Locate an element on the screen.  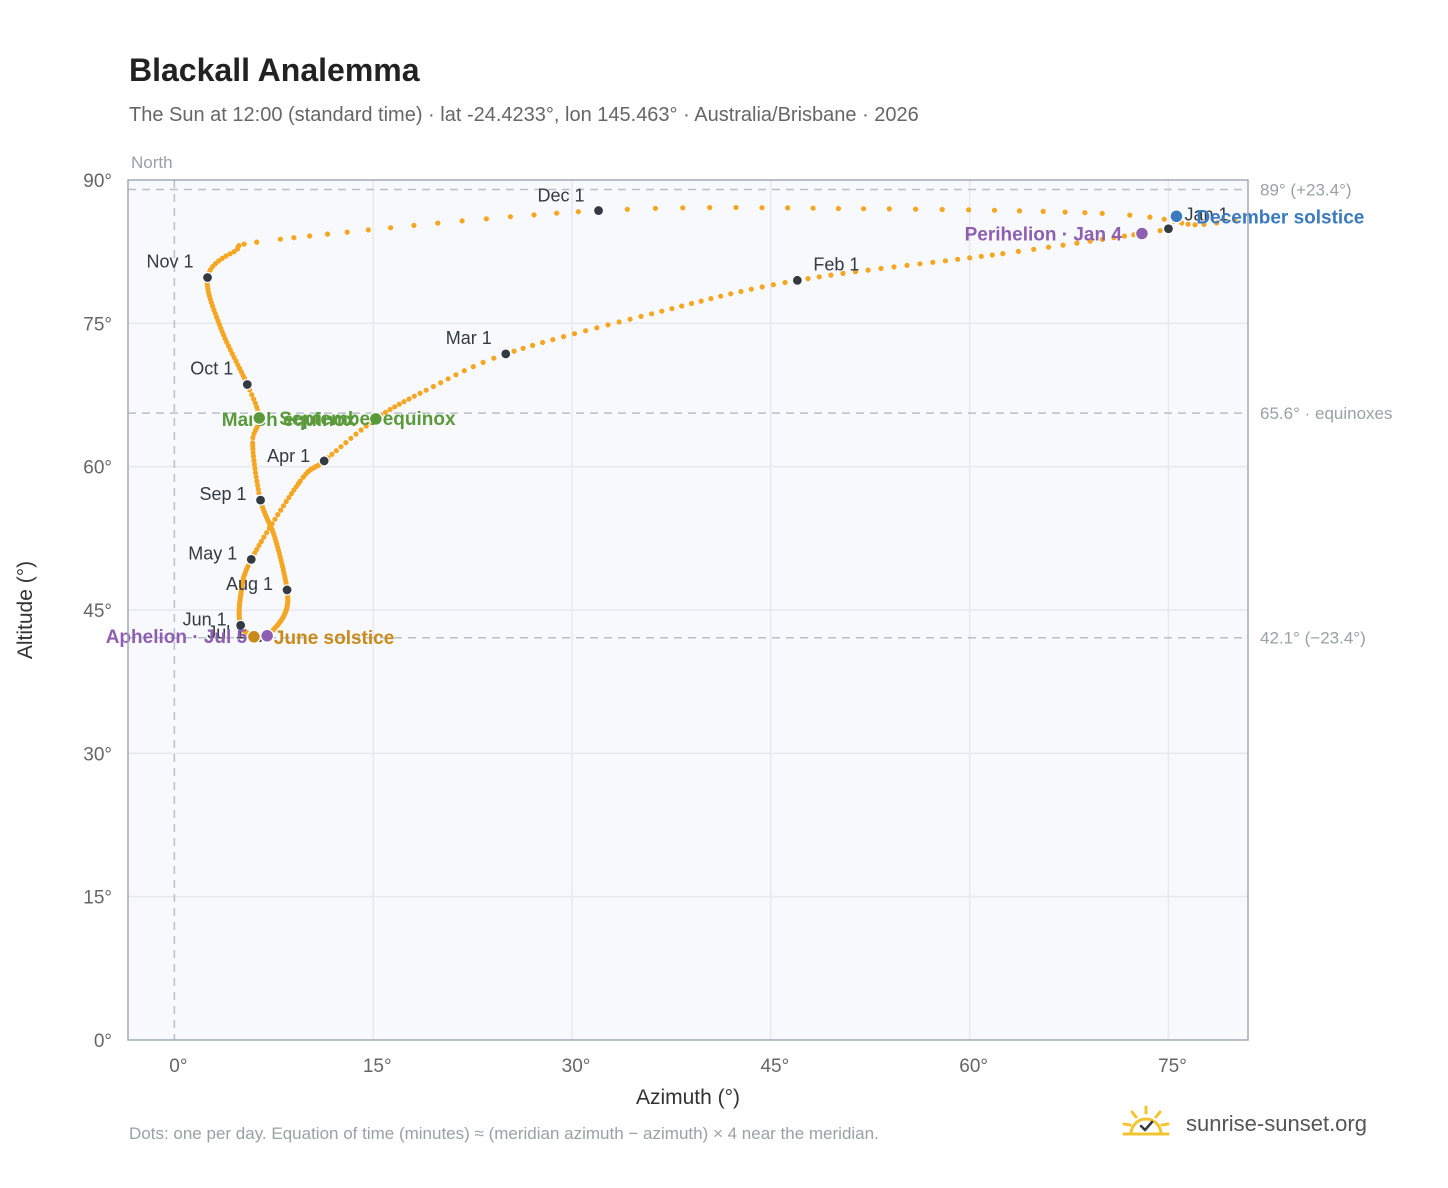
y-tick-label: 60° is located at coordinates (97, 468).